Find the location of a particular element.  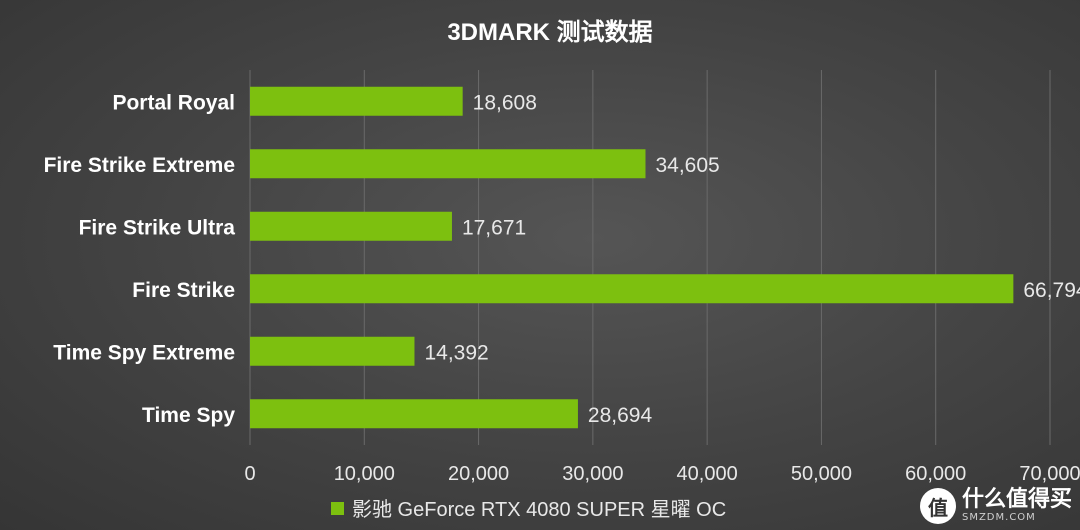

category-label: Portal Royal is located at coordinates (173, 102).